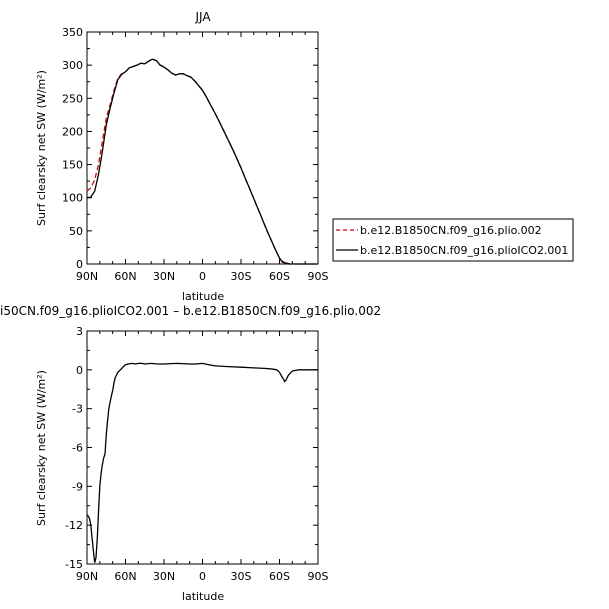 This screenshot has height=609, width=609. What do you see at coordinates (87, 576) in the screenshot?
I see `bottom-x-tick-label: 90N` at bounding box center [87, 576].